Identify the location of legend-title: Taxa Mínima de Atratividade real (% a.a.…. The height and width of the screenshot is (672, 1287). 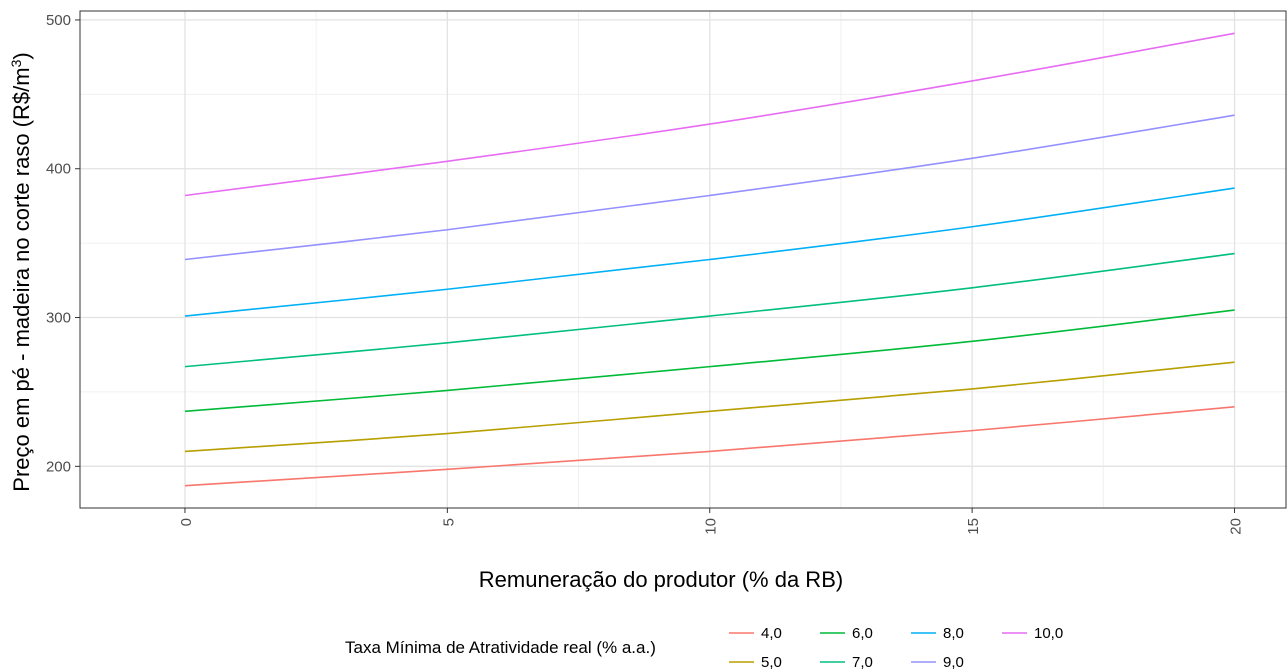
(500, 647).